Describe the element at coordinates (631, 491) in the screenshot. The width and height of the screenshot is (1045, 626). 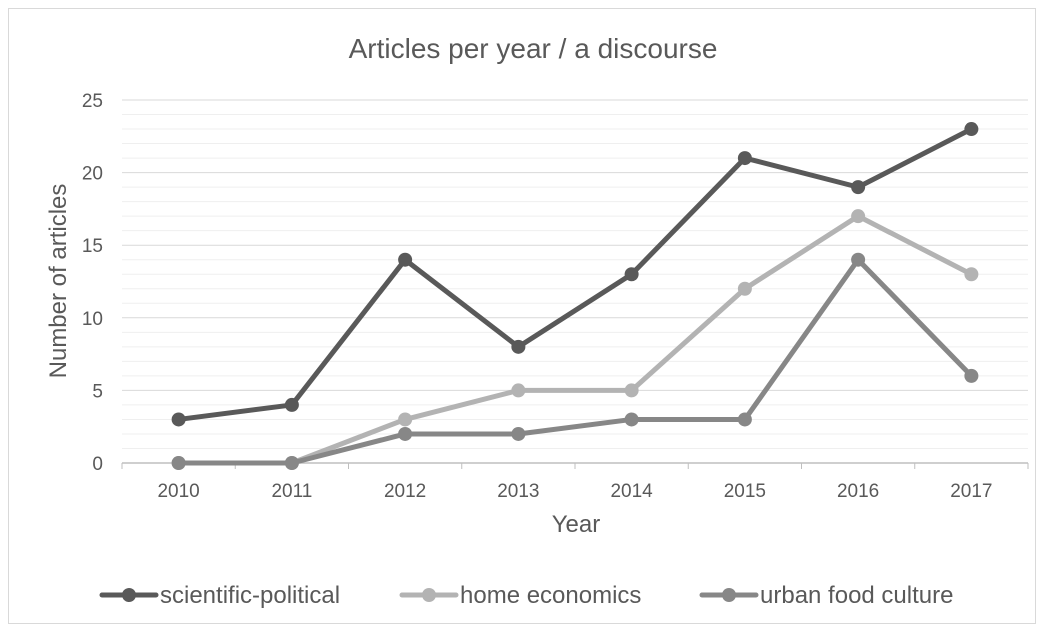
I see `x-tick-label: 2014` at that location.